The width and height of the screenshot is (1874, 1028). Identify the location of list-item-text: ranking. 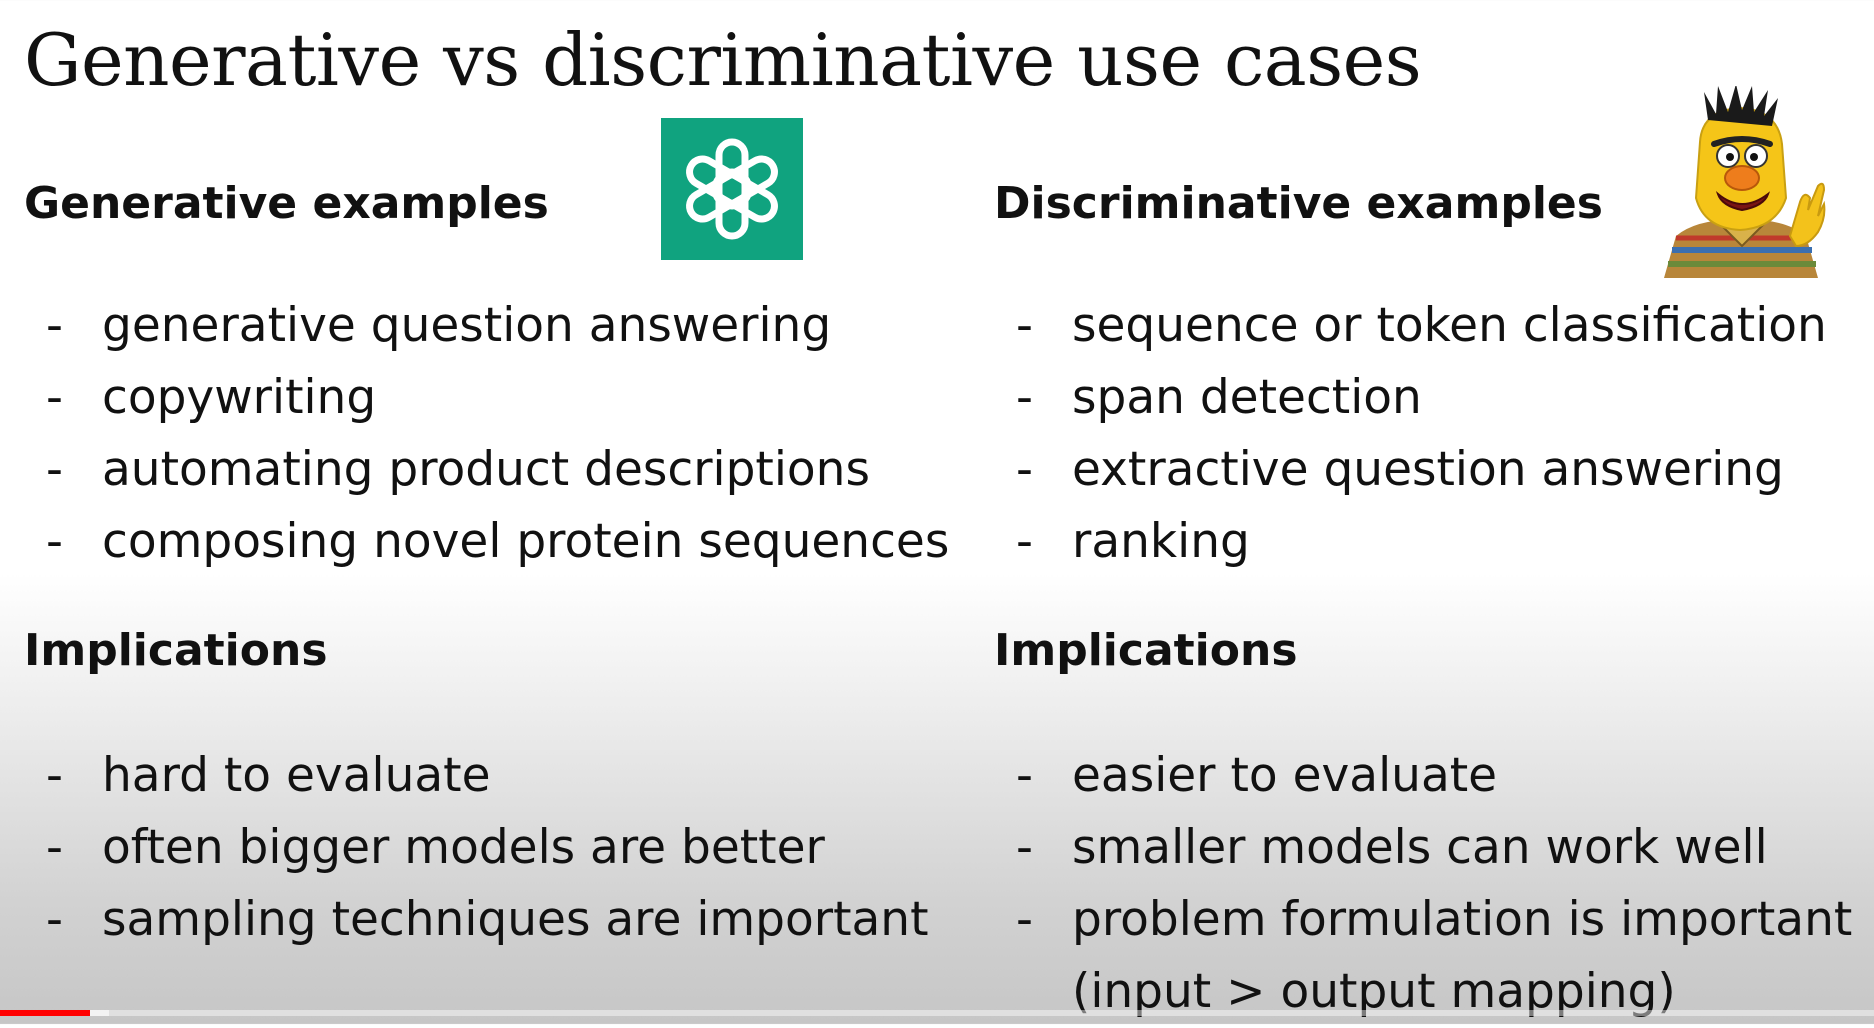
(1161, 541).